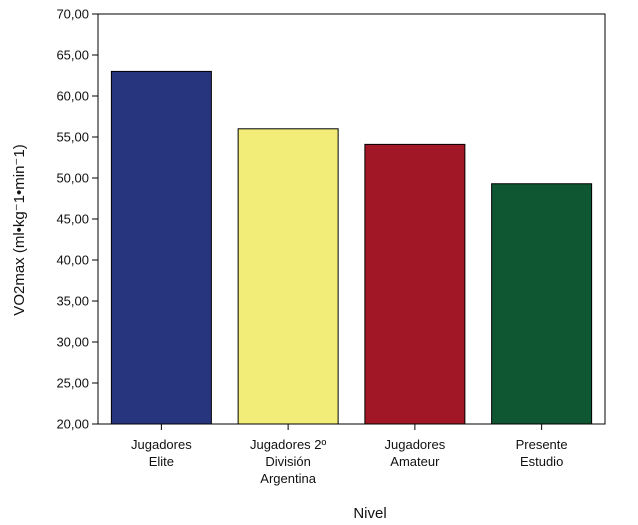 The image size is (638, 525). What do you see at coordinates (415, 453) in the screenshot?
I see `x-tick-label: Jugadores Amateur` at bounding box center [415, 453].